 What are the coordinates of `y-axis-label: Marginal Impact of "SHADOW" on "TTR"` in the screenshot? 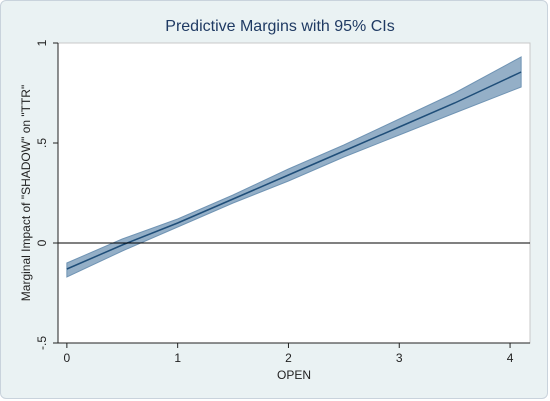 It's located at (26, 193).